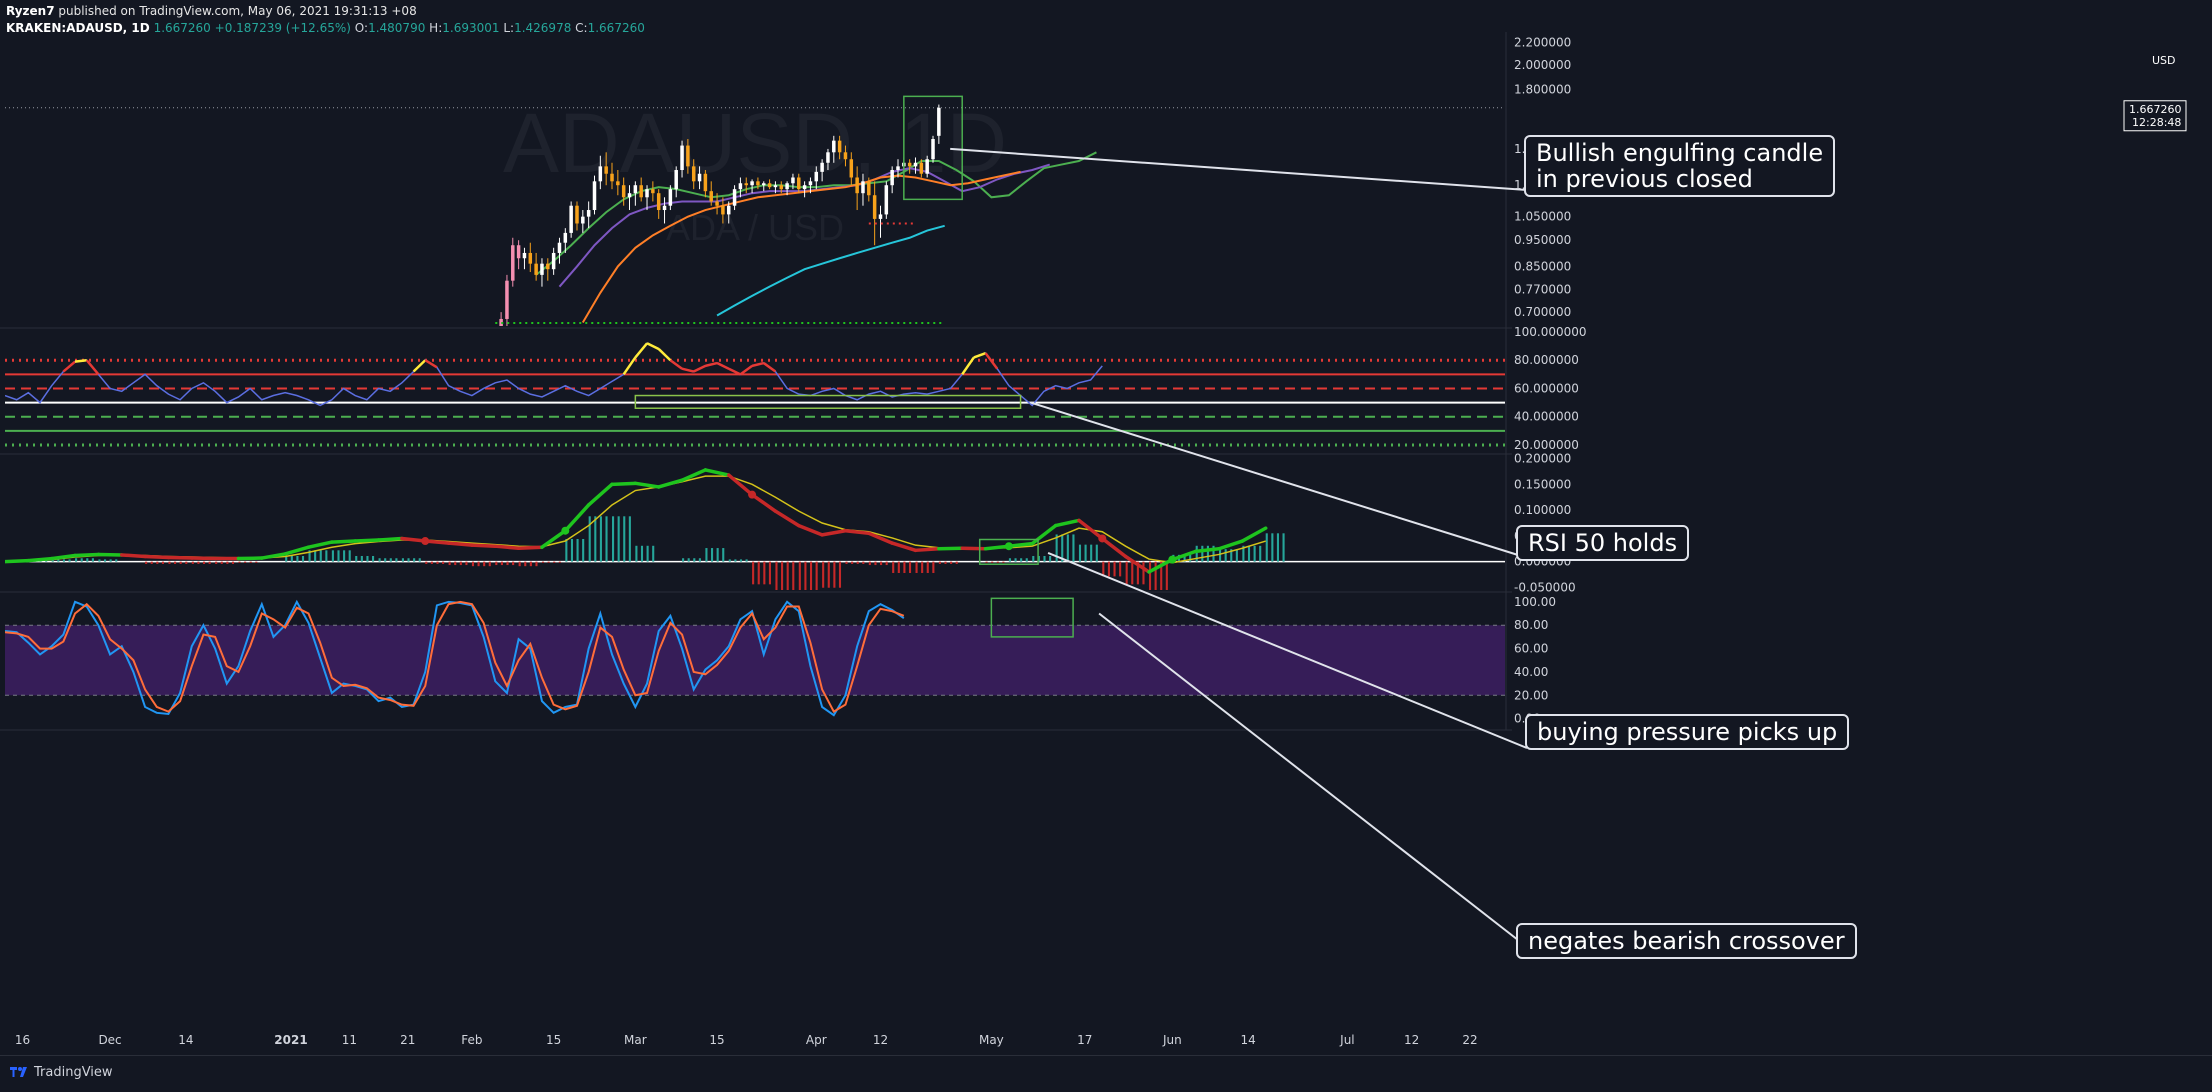 Image resolution: width=2212 pixels, height=1092 pixels. Describe the element at coordinates (1542, 42) in the screenshot. I see `price-tick-label: 2.200000` at that location.